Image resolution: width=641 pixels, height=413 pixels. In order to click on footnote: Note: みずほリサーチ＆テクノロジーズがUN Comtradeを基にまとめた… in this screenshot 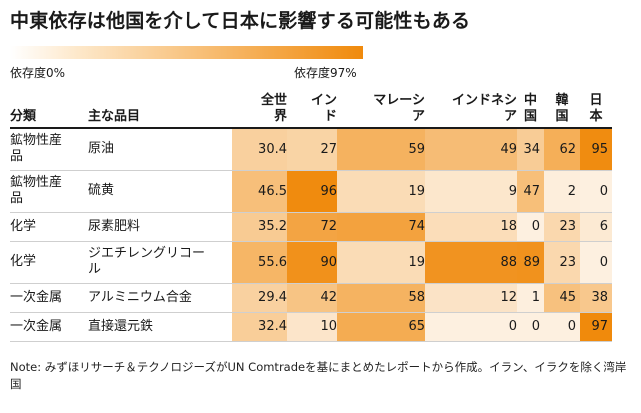, I will do `click(318, 375)`.